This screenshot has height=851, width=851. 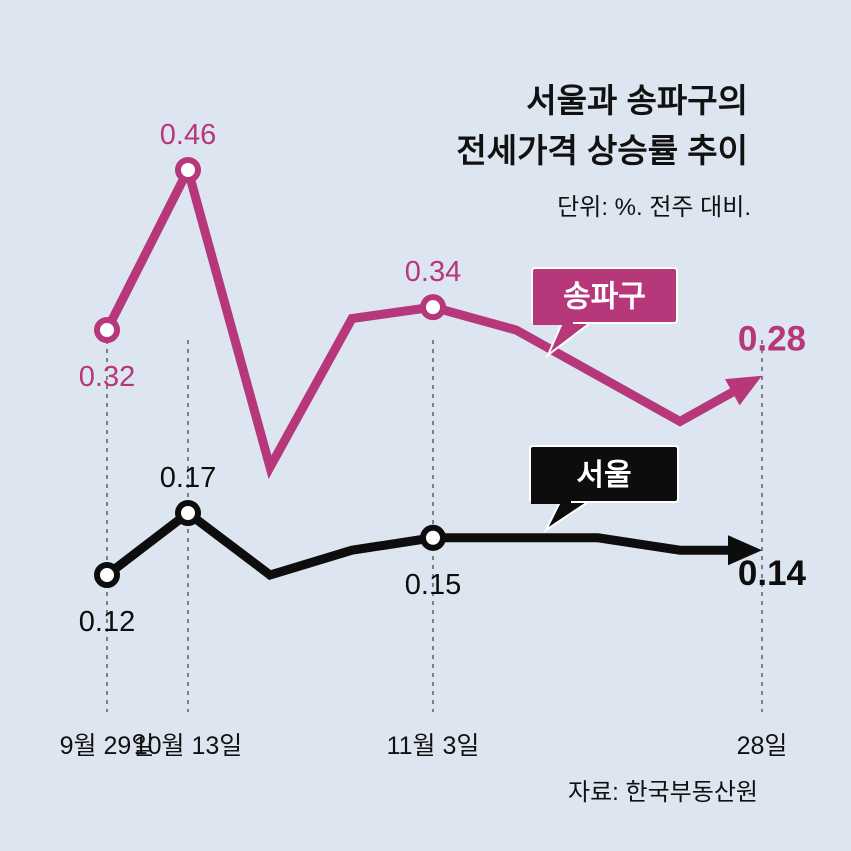 What do you see at coordinates (107, 377) in the screenshot?
I see `songpa-data-label: 0.32` at bounding box center [107, 377].